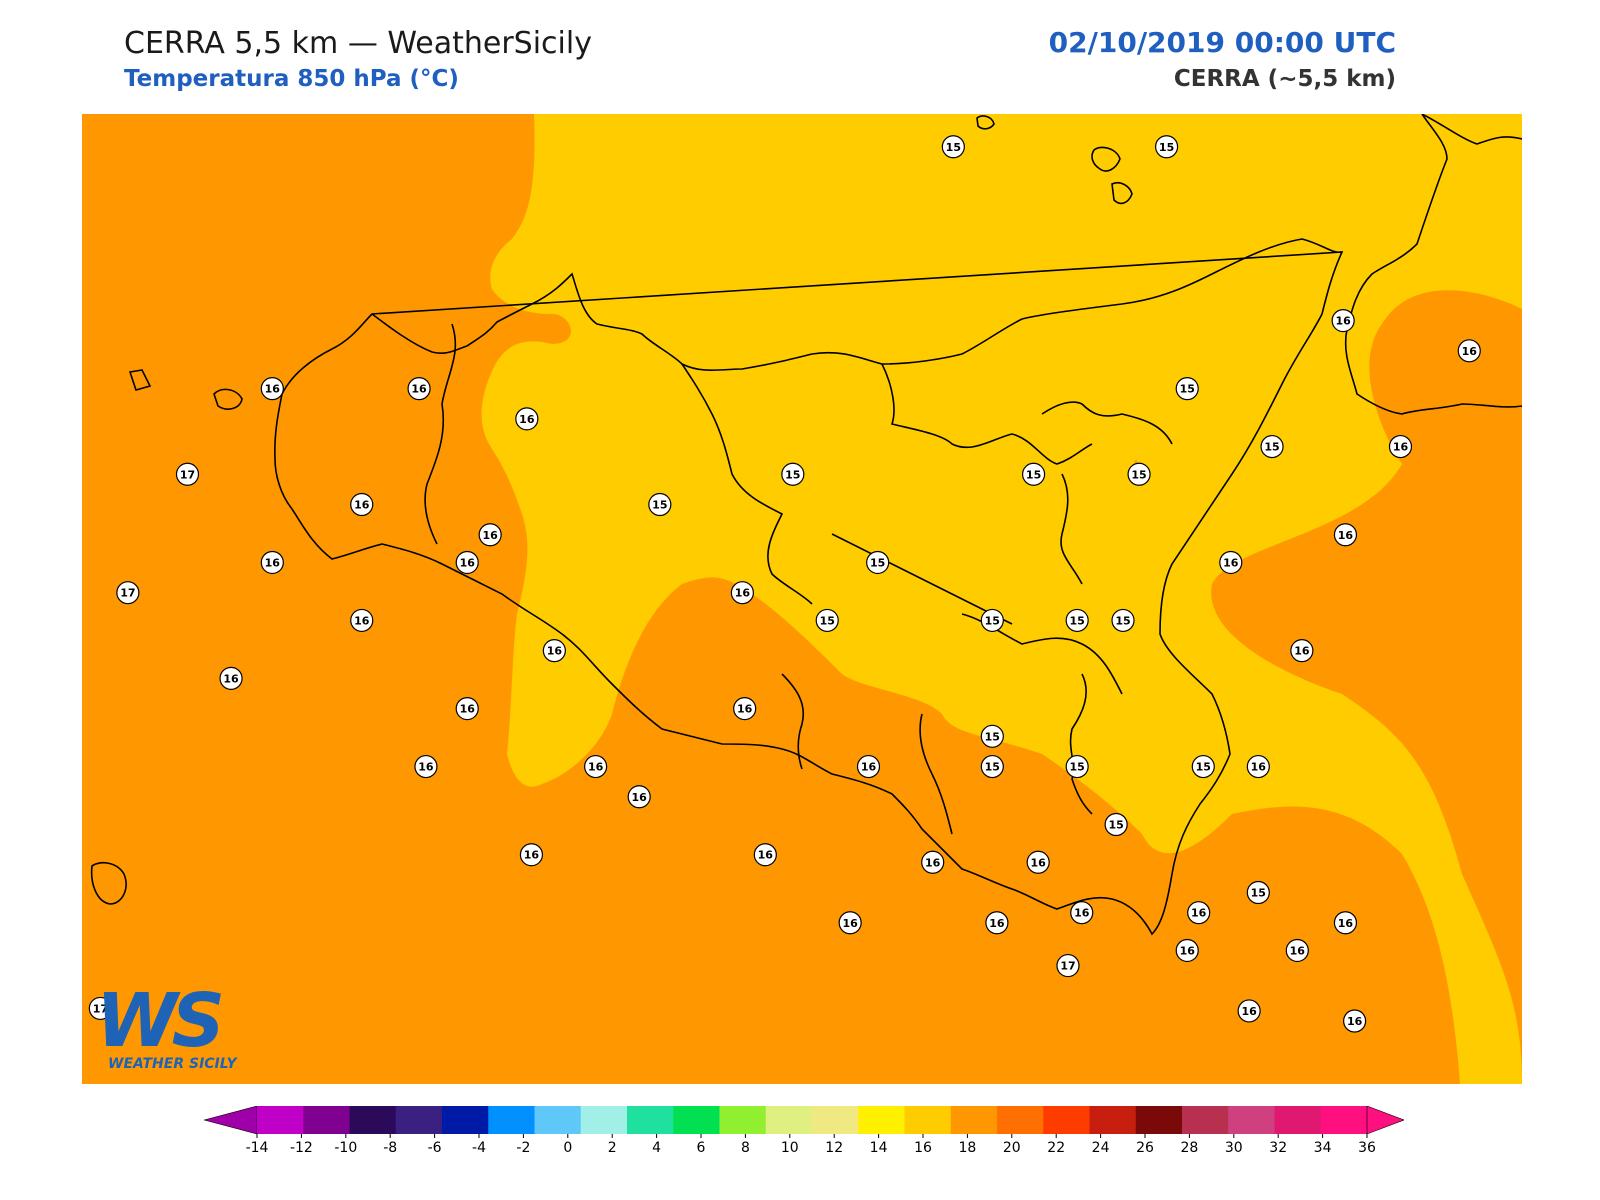  What do you see at coordinates (523, 1148) in the screenshot?
I see `colorbar-tick-label: -2` at bounding box center [523, 1148].